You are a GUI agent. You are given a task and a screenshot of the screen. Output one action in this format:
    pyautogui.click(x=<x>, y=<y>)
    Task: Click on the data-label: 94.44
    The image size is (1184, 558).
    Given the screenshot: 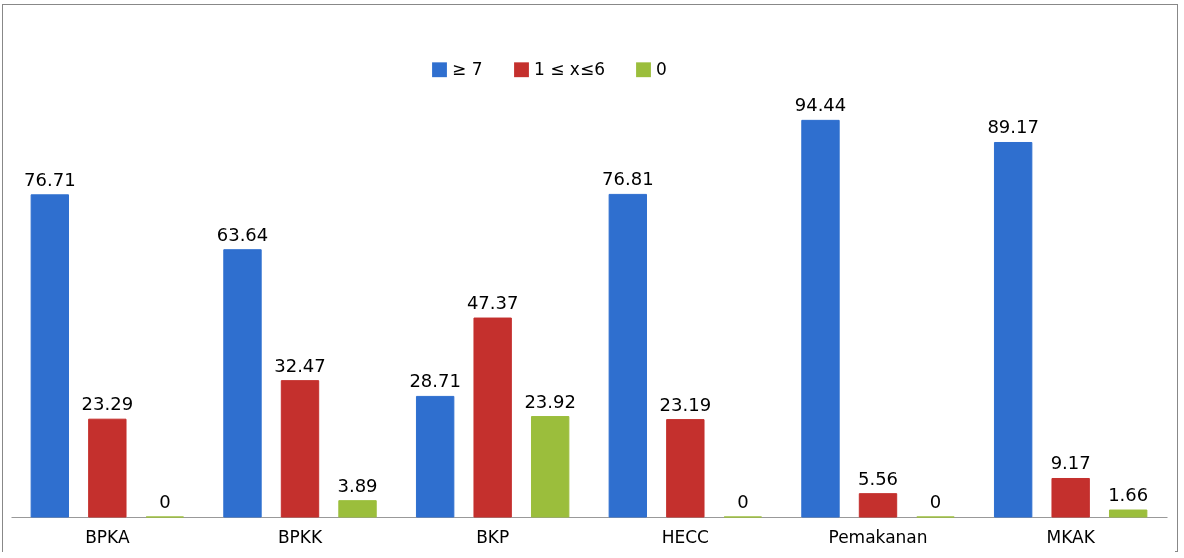 What is the action you would take?
    pyautogui.click(x=820, y=105)
    